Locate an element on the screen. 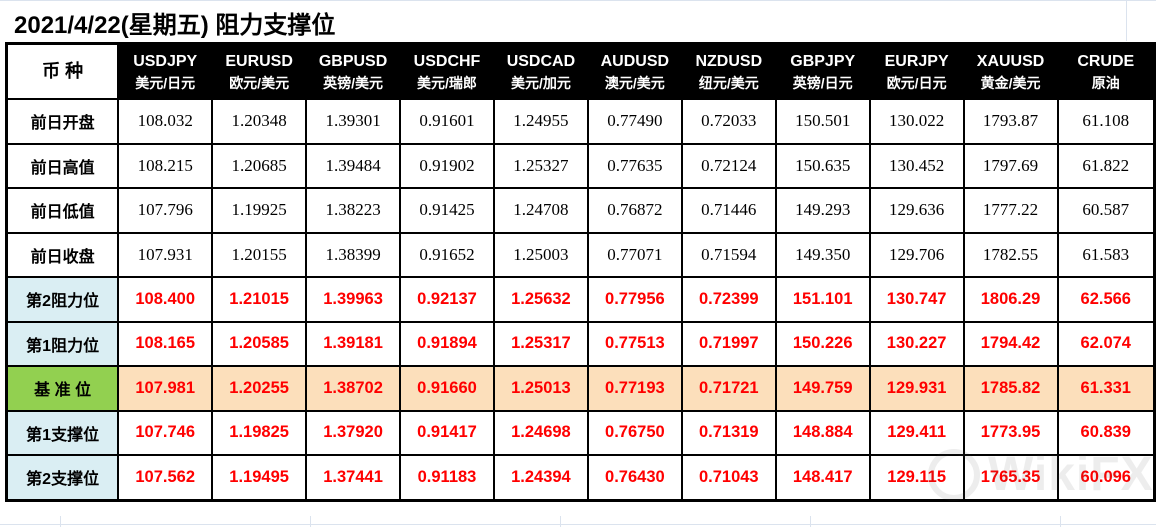 This screenshot has width=1156, height=527. row-label: 第2阻力位 is located at coordinates (62, 299).